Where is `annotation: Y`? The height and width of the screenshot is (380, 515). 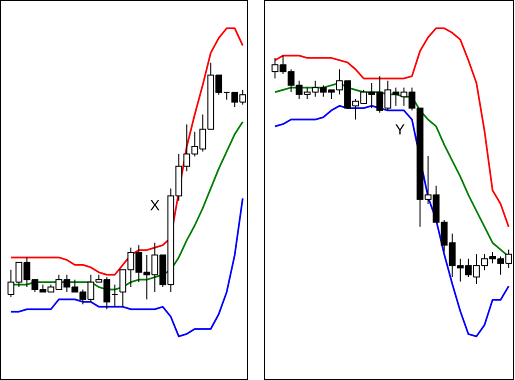 annotation: Y is located at coordinates (400, 129).